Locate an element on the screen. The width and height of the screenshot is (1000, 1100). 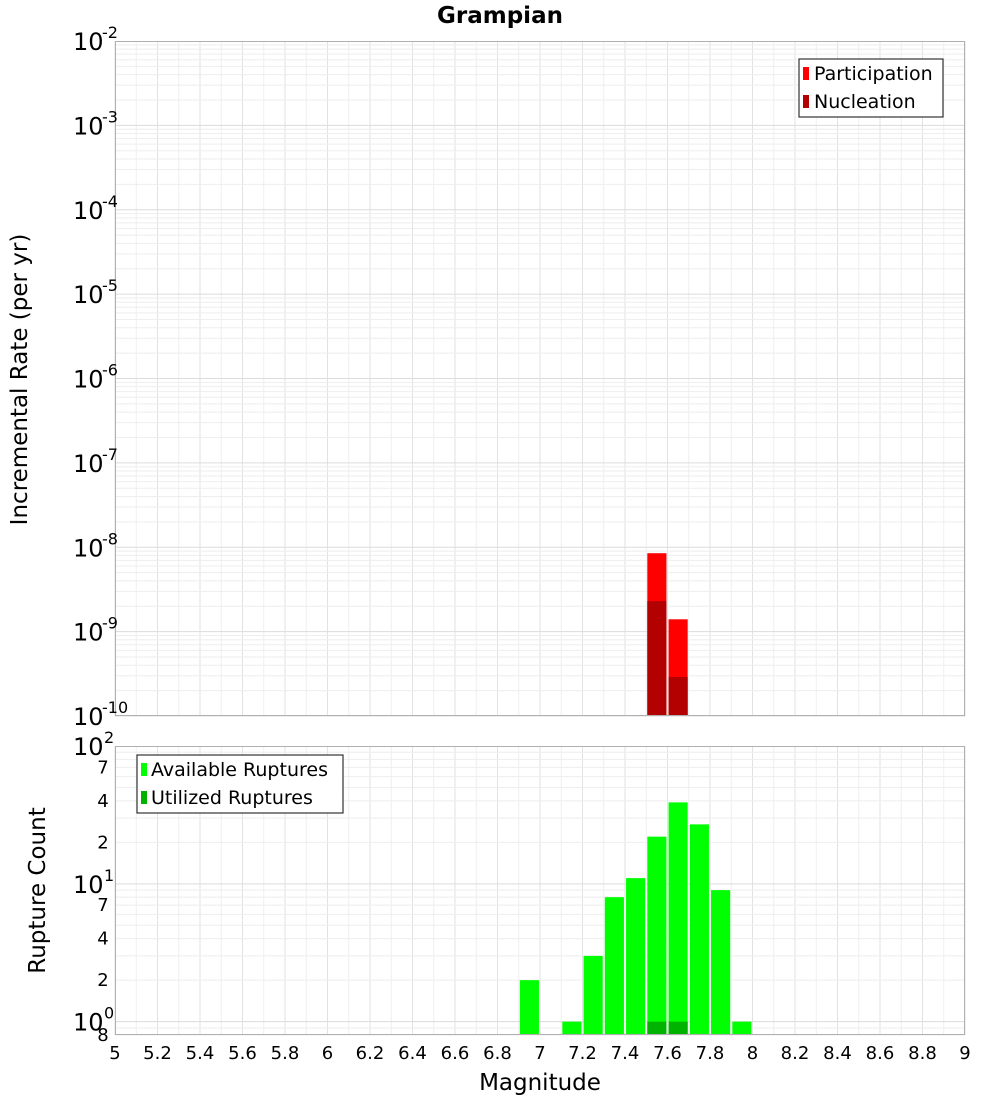
x-tick-label: 5.4 is located at coordinates (200, 1053).